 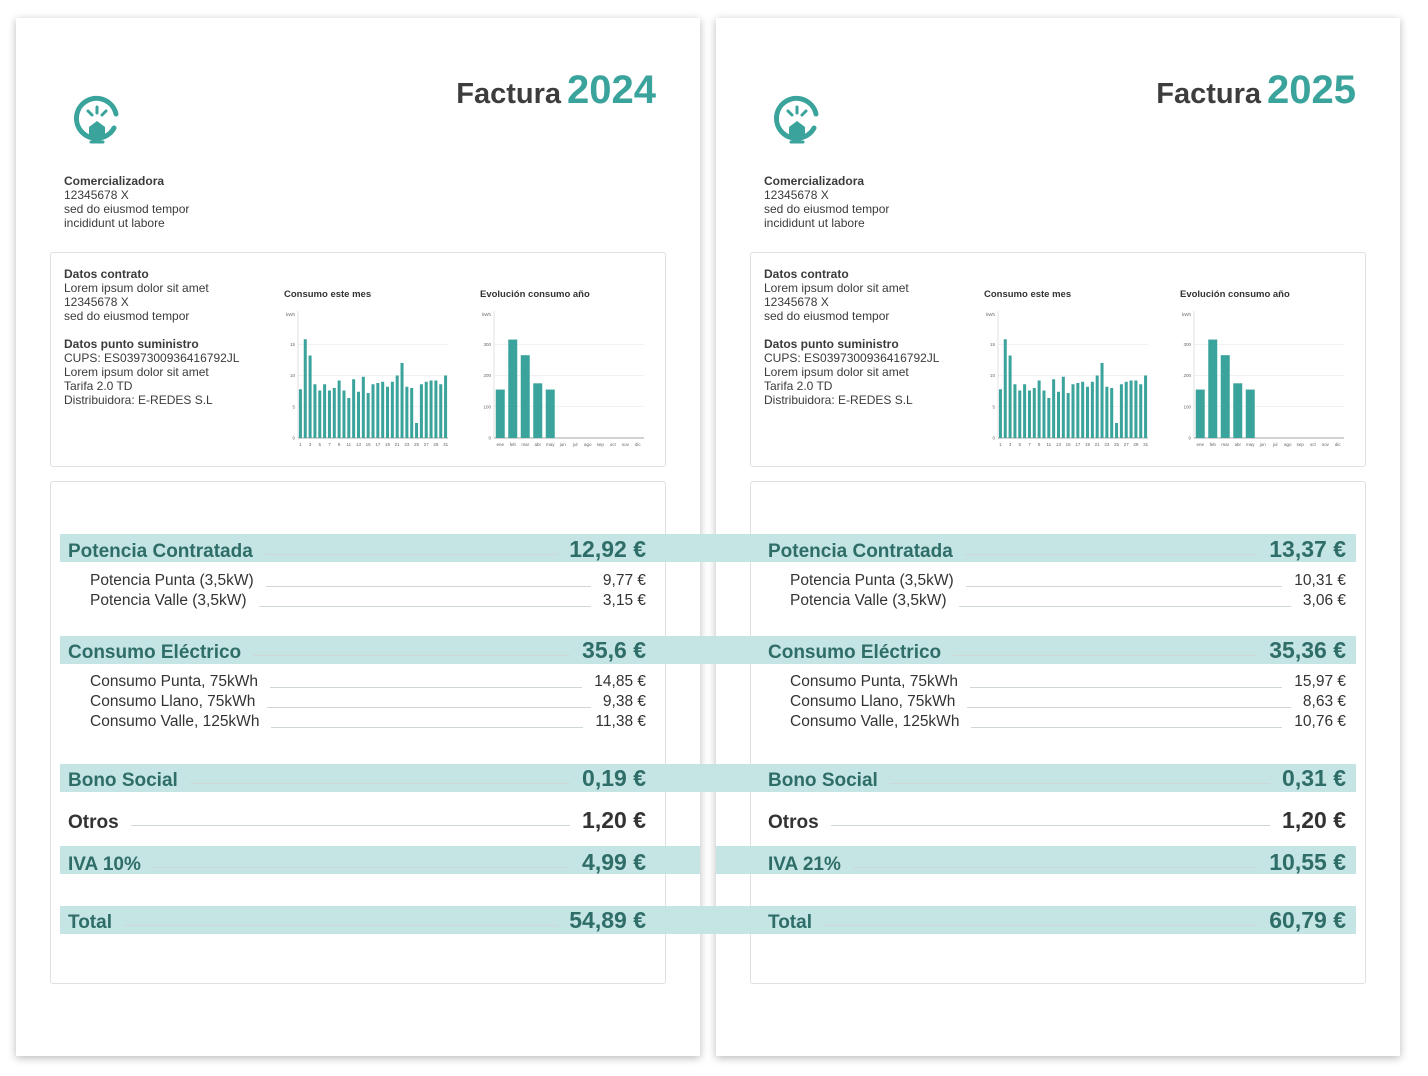 What do you see at coordinates (368, 601) in the screenshot?
I see `potencia-valle-row: Potencia Valle (3,5kW) 3,15 €` at bounding box center [368, 601].